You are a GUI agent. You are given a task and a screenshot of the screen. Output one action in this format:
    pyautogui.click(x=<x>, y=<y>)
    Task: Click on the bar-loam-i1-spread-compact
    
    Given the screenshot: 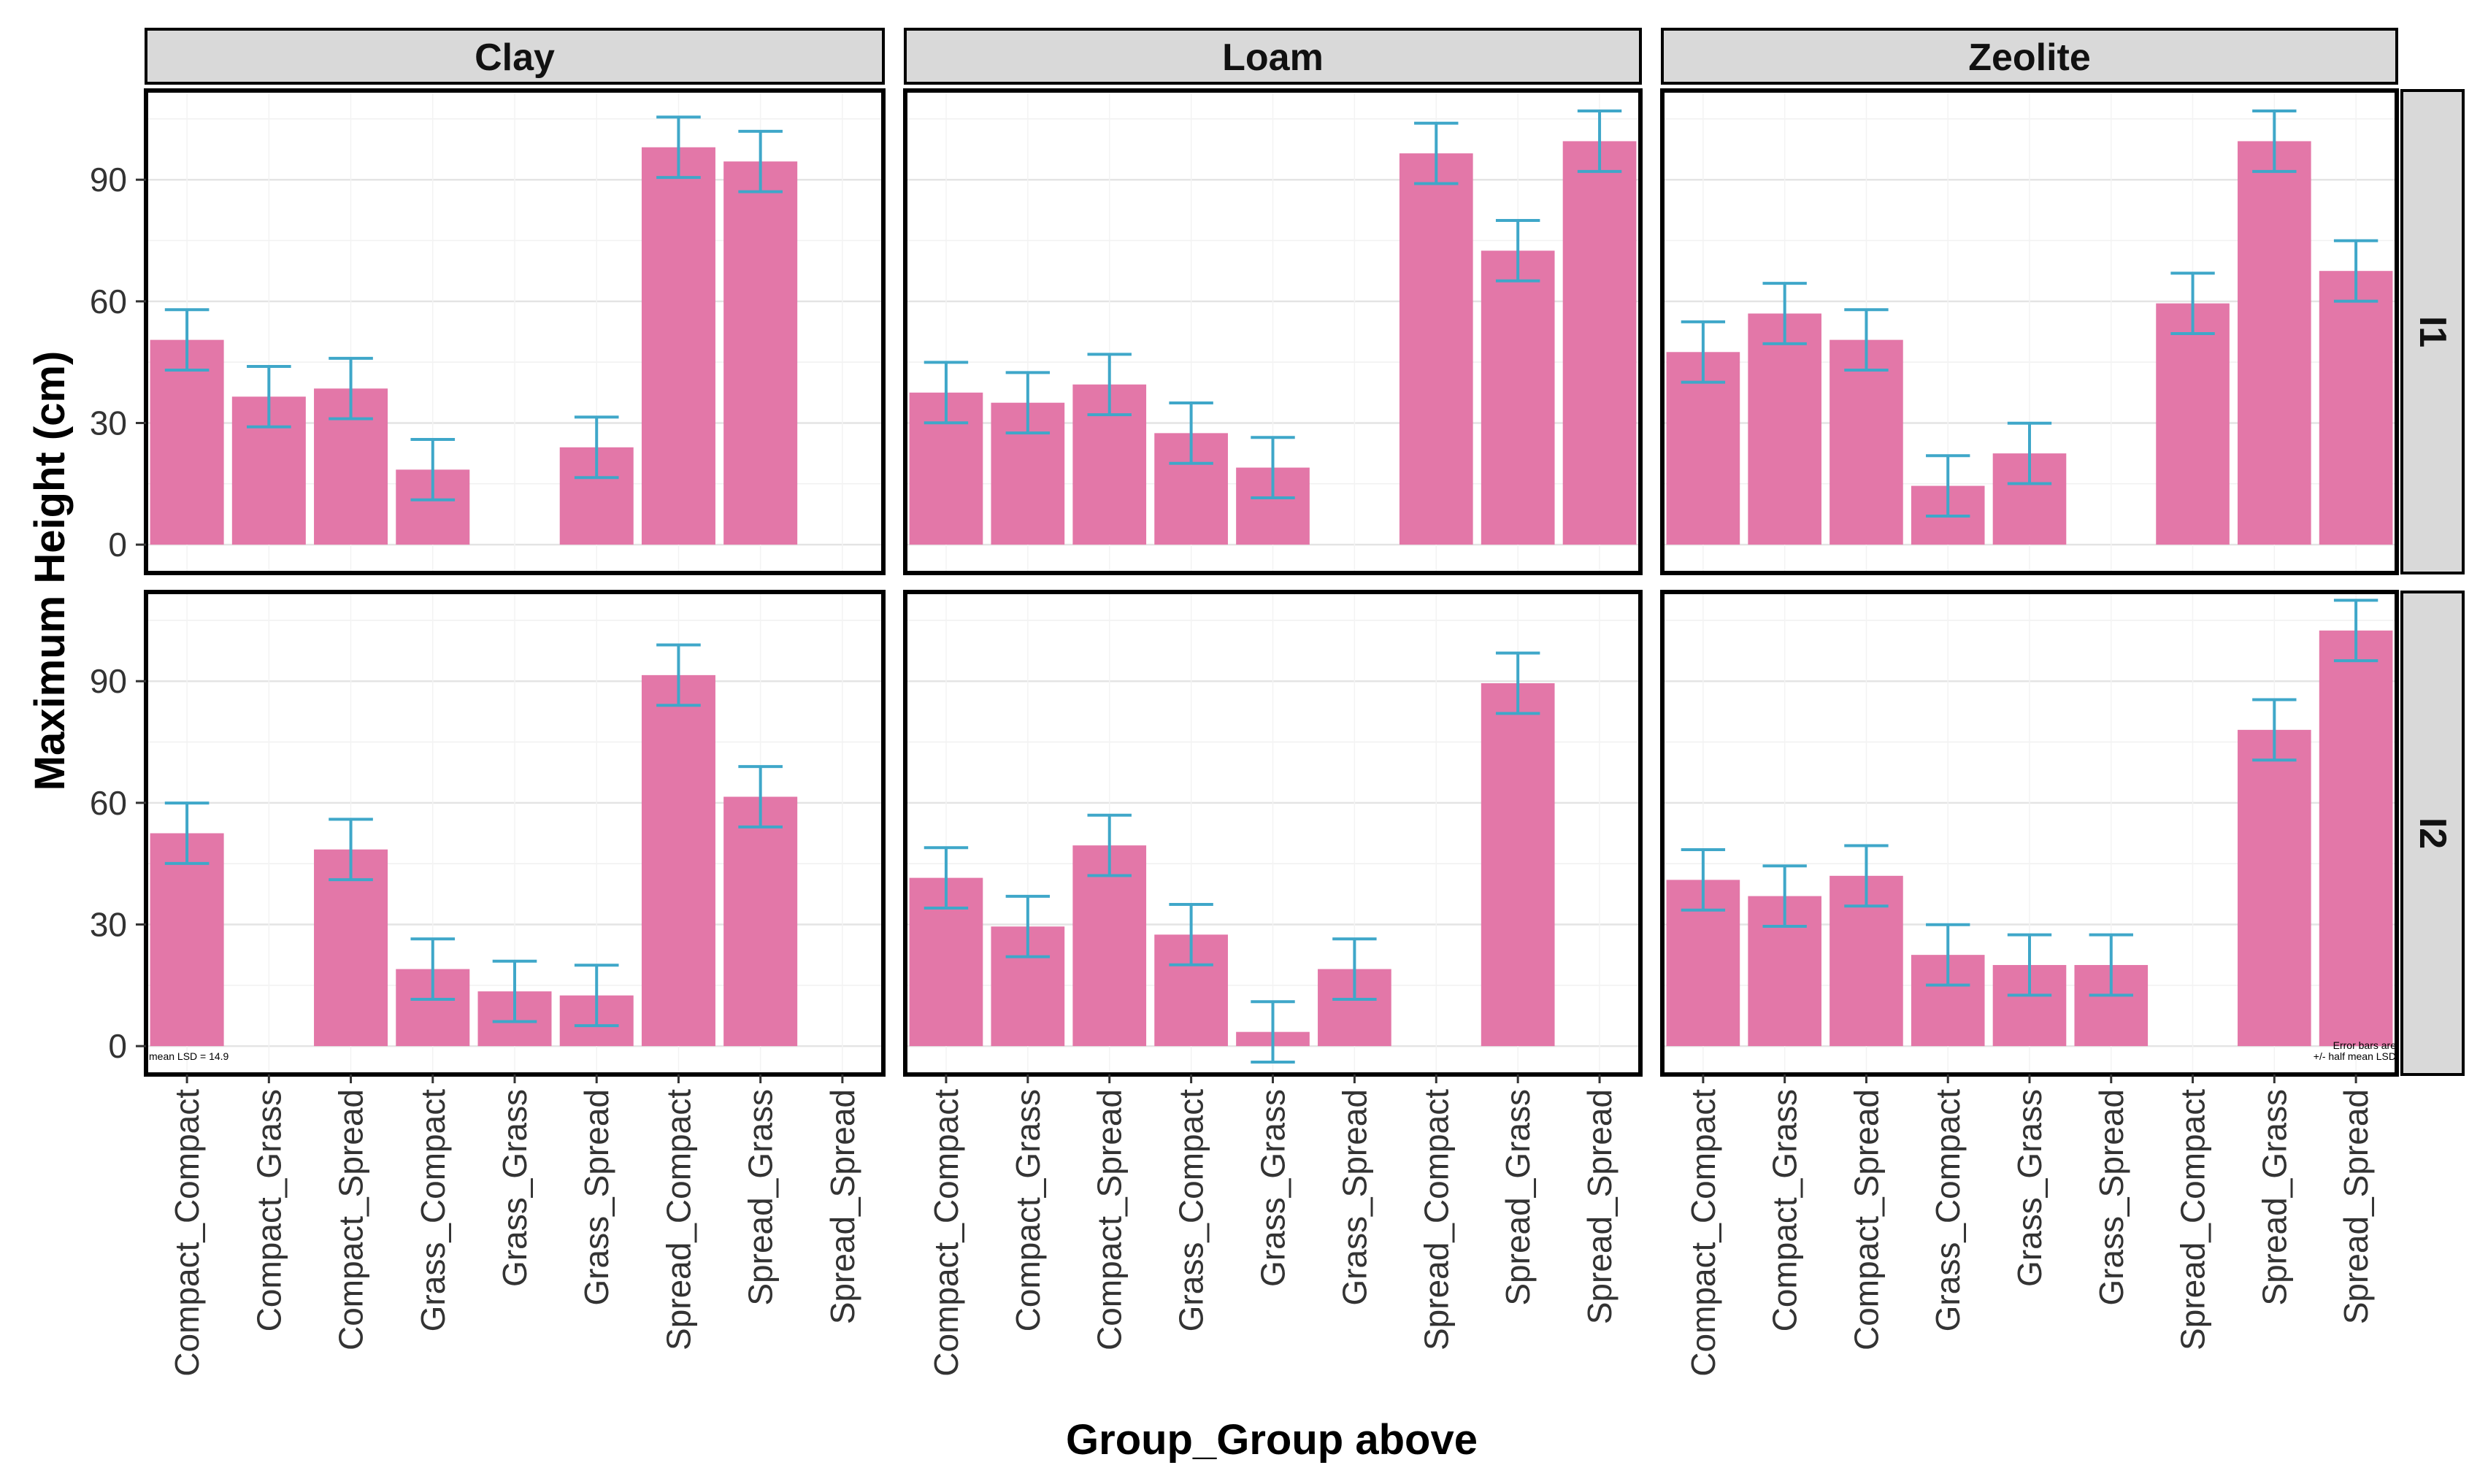 What is the action you would take?
    pyautogui.click(x=1436, y=349)
    